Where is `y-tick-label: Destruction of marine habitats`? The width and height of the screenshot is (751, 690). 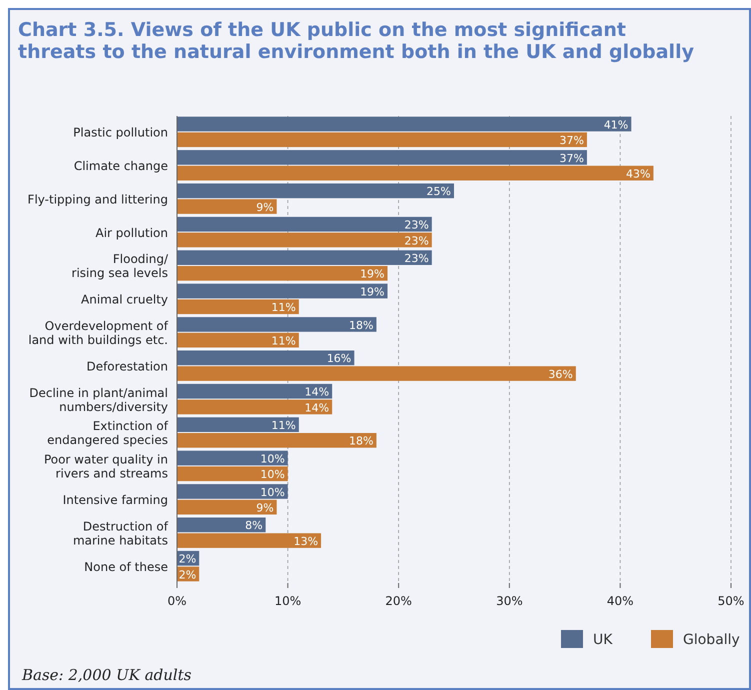 y-tick-label: Destruction of marine habitats is located at coordinates (120, 533).